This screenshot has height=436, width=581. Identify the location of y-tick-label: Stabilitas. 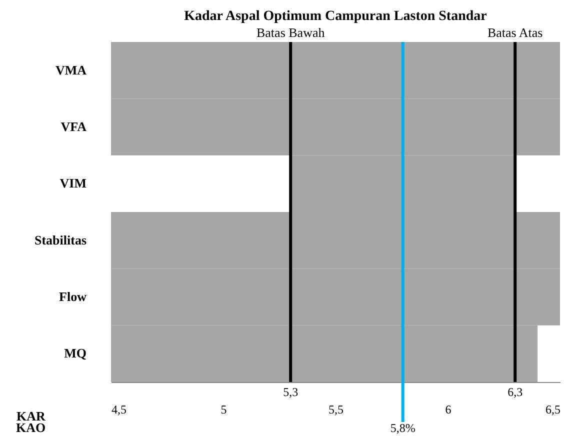
(60, 240).